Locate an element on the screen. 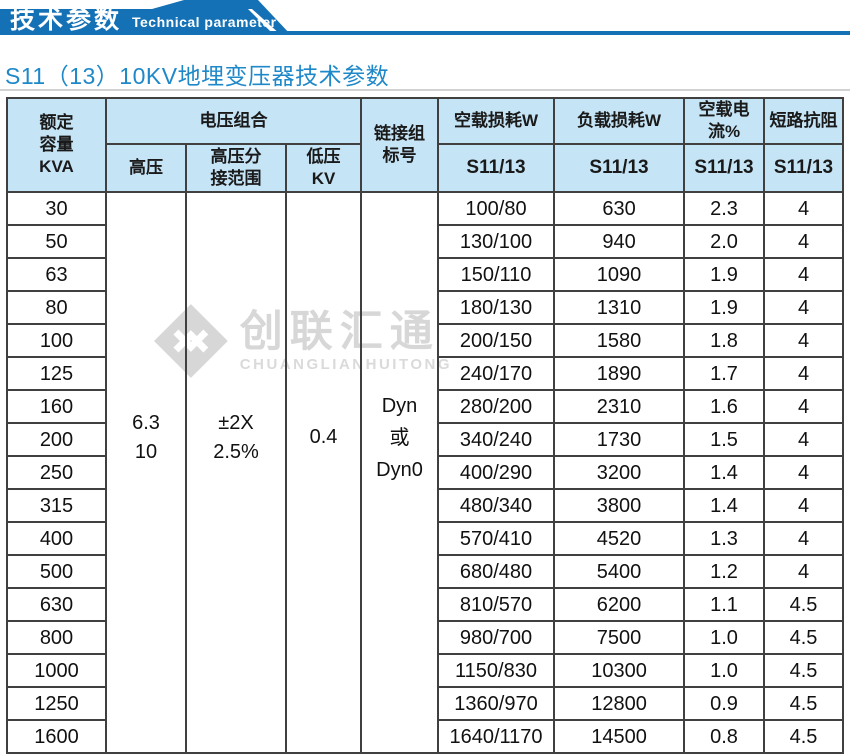  banner: 技术参数 Technical parameter is located at coordinates (425, 21).